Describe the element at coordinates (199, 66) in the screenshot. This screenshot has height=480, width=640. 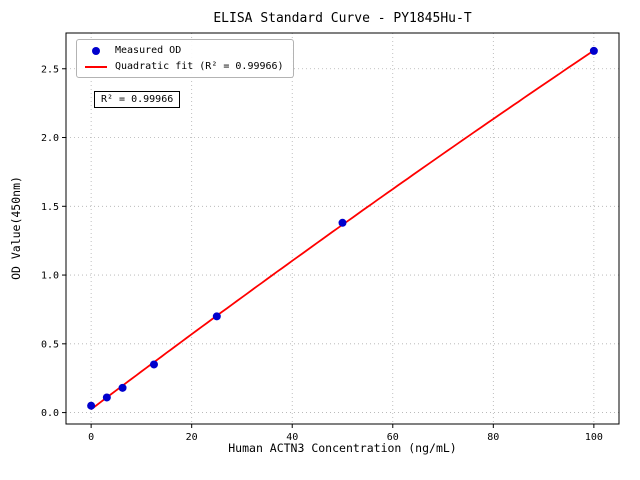
I see `legend-label-quadratic-fit: Quadratic fit (R² = 0.99966)` at that location.